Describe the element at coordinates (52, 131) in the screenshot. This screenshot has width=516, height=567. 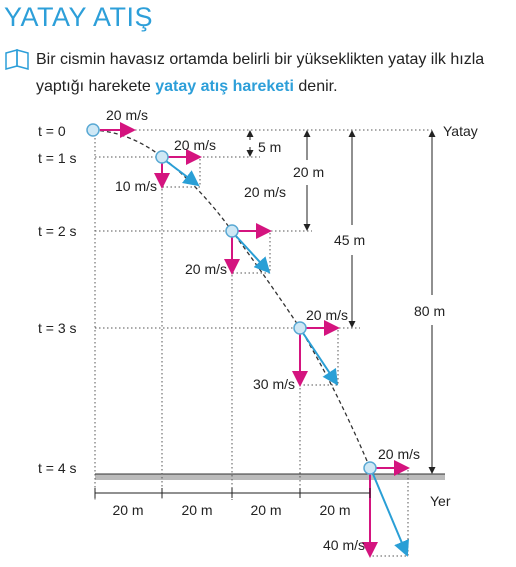
I see `time-label: t = 0` at that location.